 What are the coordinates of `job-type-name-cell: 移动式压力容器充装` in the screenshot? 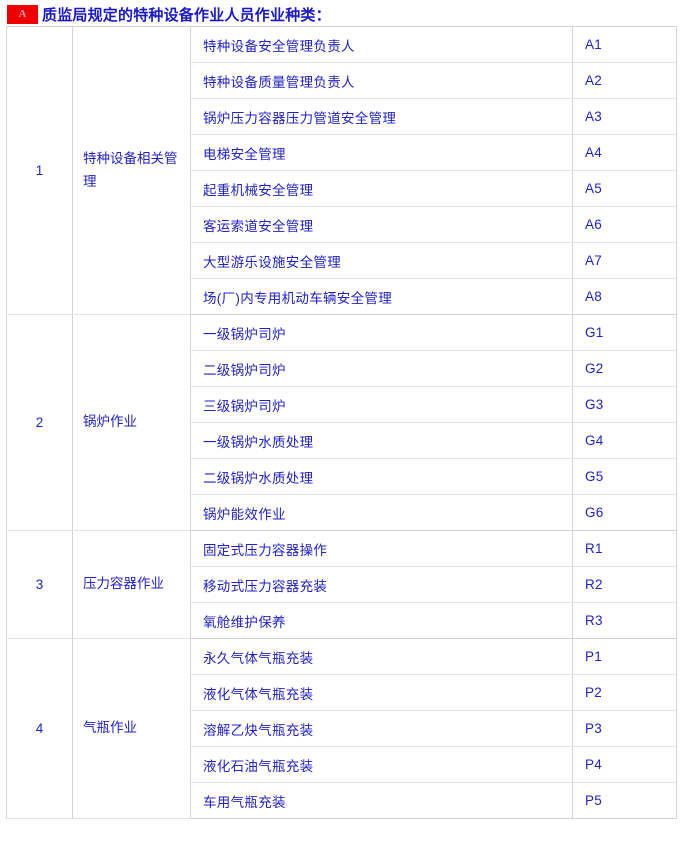 It's located at (381, 584).